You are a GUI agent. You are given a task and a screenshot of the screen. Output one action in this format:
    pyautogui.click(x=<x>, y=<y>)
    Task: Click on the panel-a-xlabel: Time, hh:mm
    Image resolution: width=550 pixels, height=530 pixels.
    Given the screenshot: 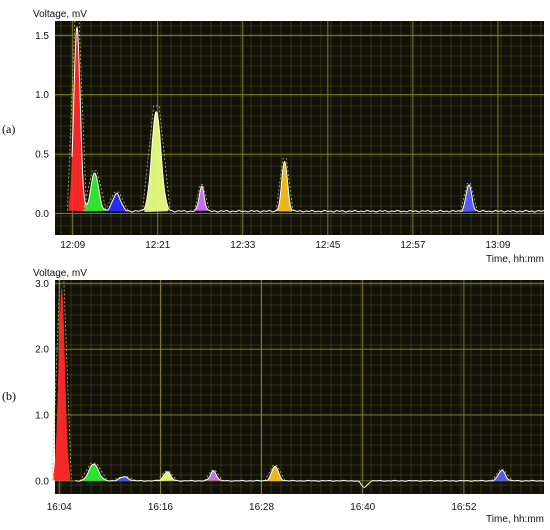 What is the action you would take?
    pyautogui.click(x=515, y=259)
    